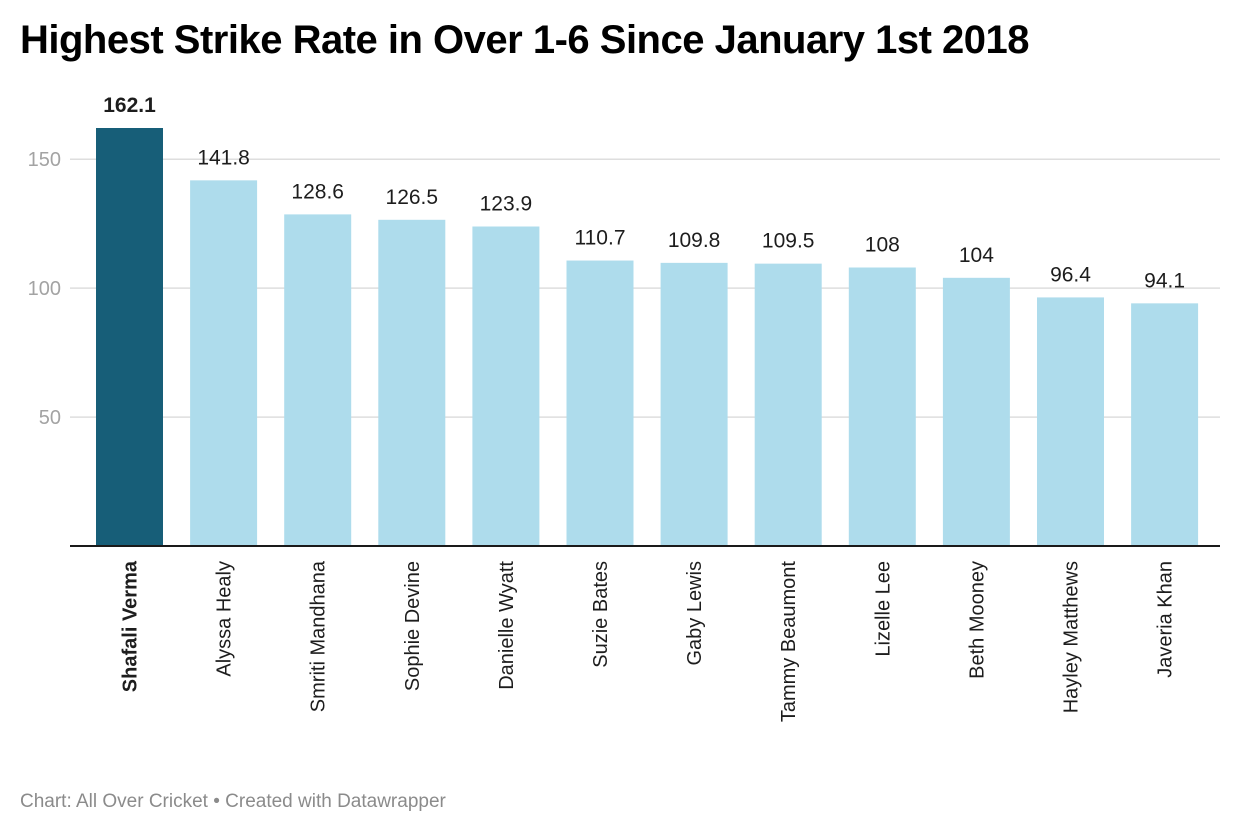 The height and width of the screenshot is (840, 1240). What do you see at coordinates (319, 636) in the screenshot?
I see `category-label: Smriti Mandhana` at bounding box center [319, 636].